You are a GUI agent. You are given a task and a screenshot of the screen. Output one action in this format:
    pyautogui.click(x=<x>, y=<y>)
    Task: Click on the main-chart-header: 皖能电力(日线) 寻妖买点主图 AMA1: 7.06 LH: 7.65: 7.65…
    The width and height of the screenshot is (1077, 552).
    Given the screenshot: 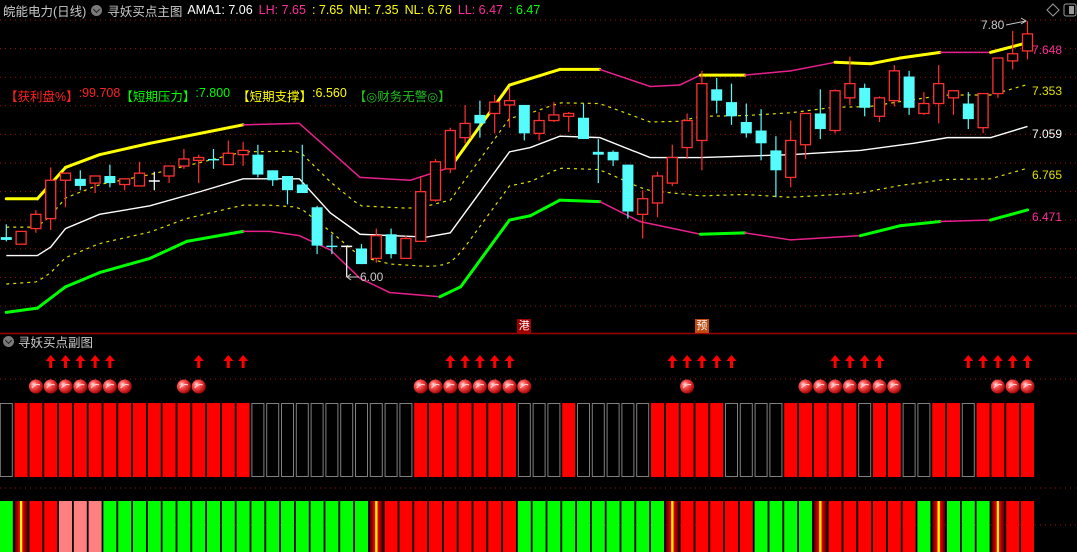 What is the action you would take?
    pyautogui.click(x=271, y=10)
    